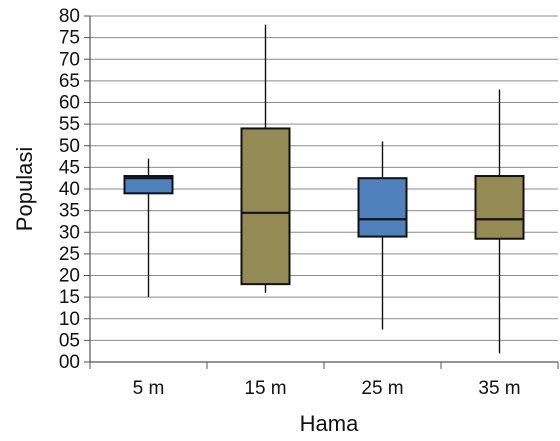  I want to click on y-tick-label: 20, so click(69, 276).